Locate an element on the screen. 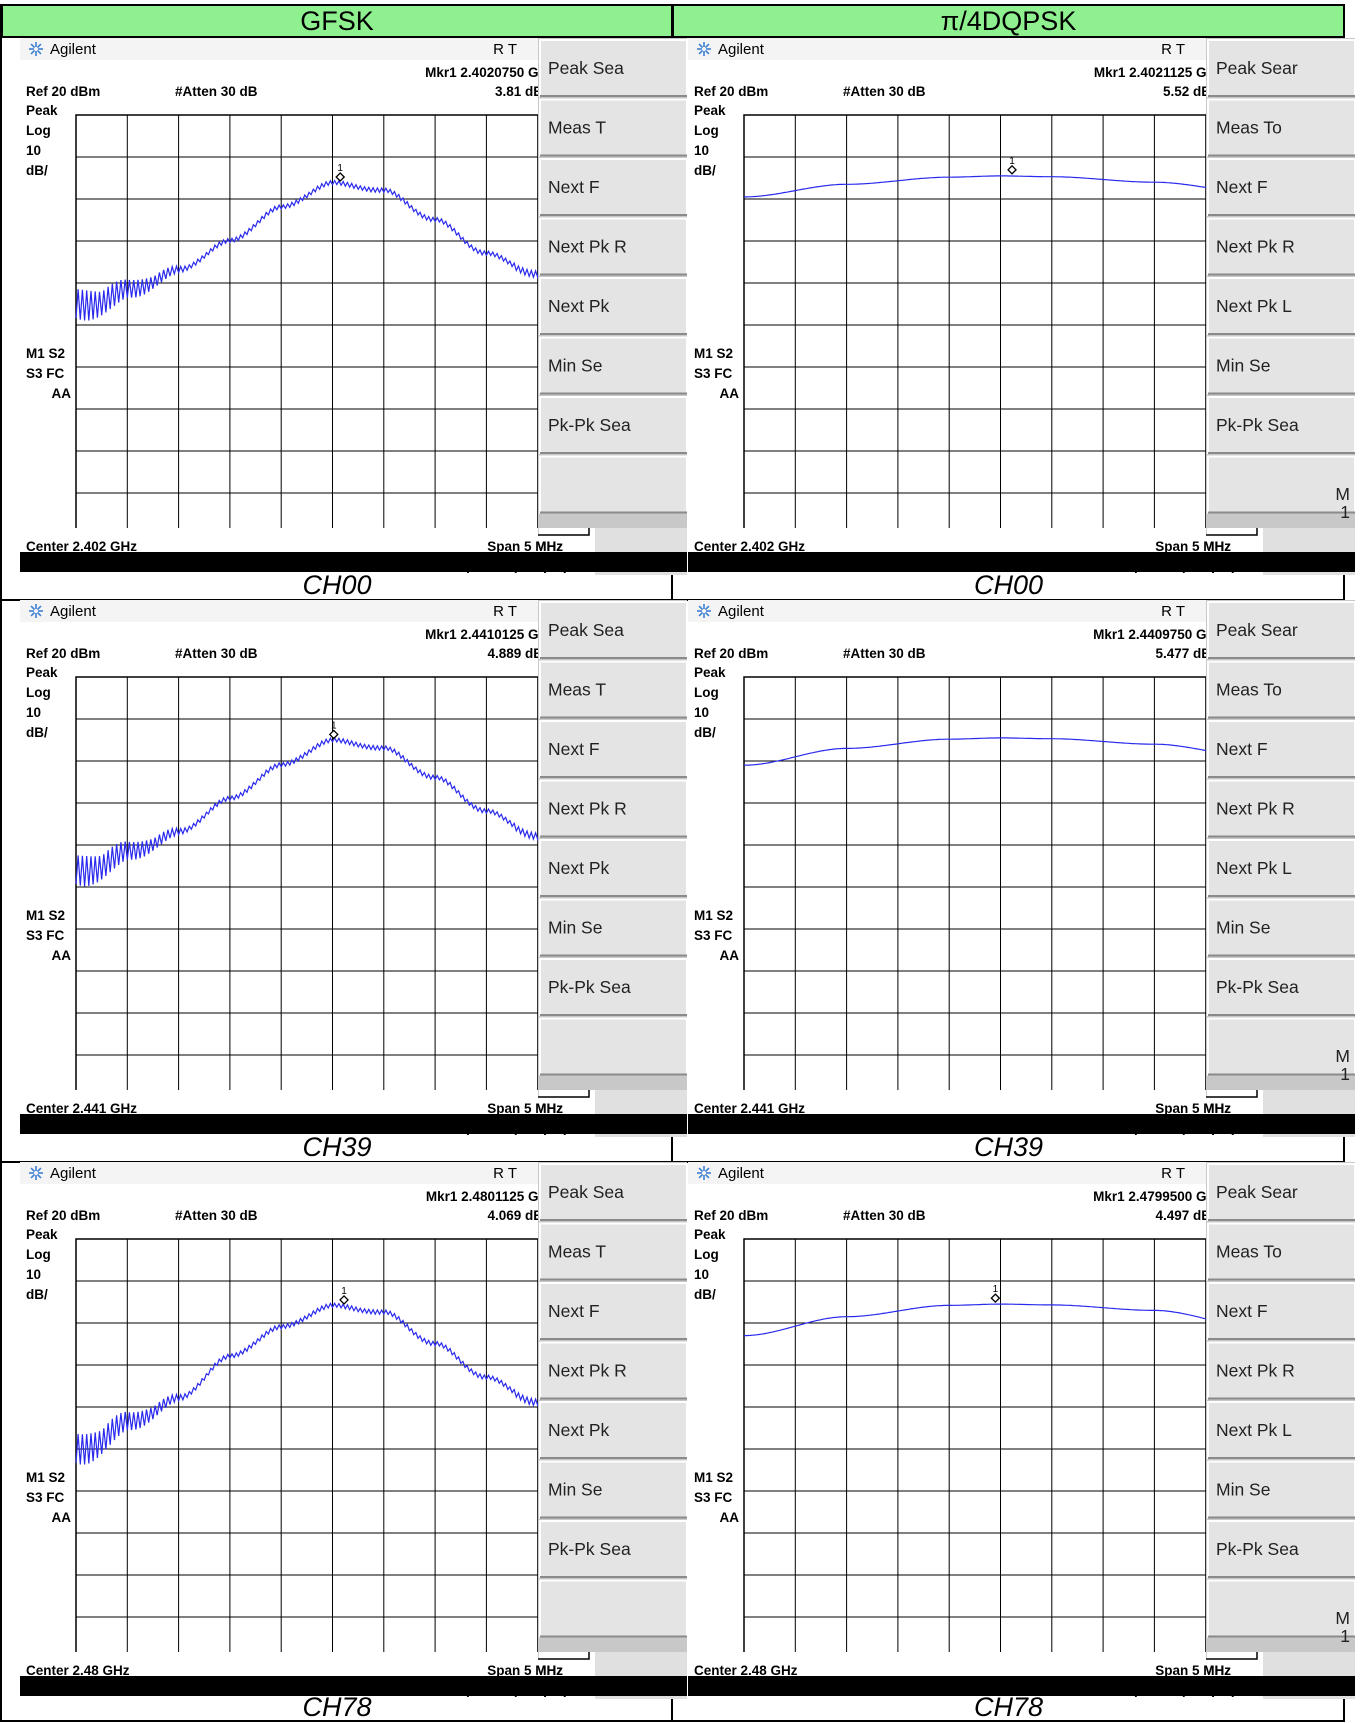 The image size is (1365, 1723). softkey-tail: M is located at coordinates (1342, 1056).